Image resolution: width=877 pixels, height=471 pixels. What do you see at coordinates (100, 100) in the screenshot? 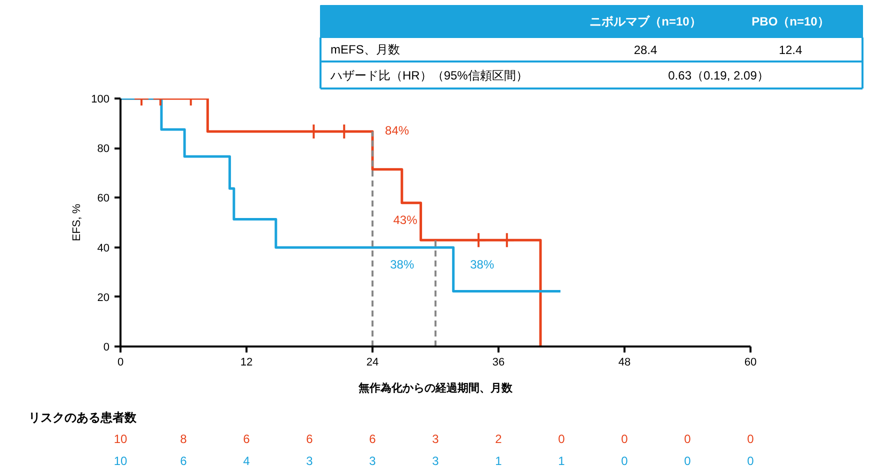
I see `y-tick-label: 100` at bounding box center [100, 100].